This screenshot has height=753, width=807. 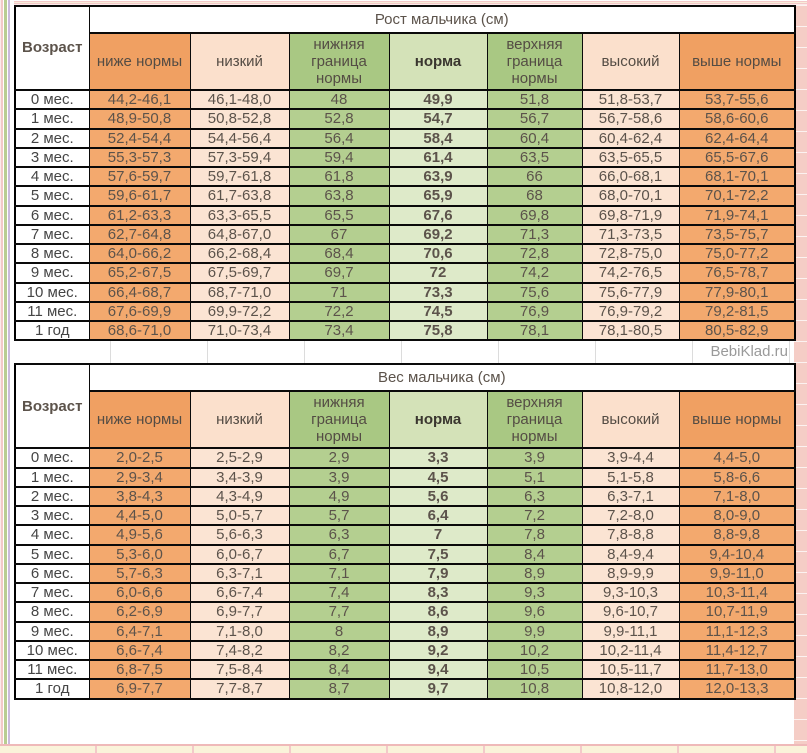 I want to click on age-column-header: Возраст, so click(x=52, y=406).